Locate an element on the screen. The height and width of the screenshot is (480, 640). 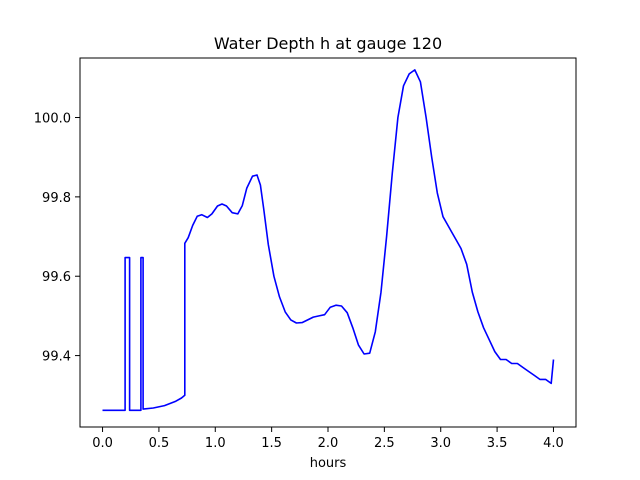
x-tick-label: 1.0 is located at coordinates (215, 443).